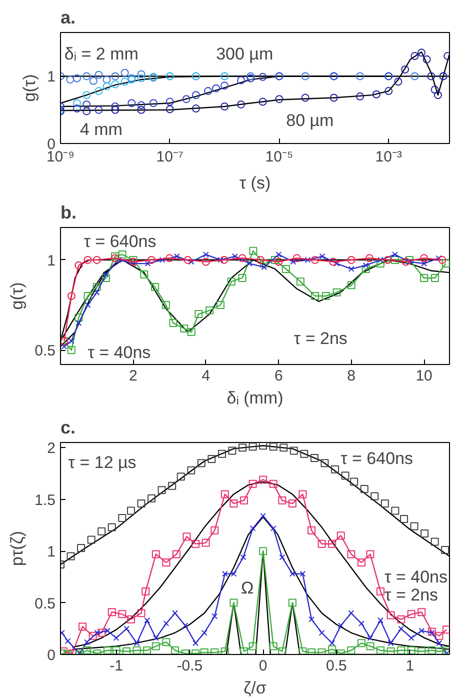 The width and height of the screenshot is (457, 700). What do you see at coordinates (424, 376) in the screenshot?
I see `x-tick-label: 10` at bounding box center [424, 376].